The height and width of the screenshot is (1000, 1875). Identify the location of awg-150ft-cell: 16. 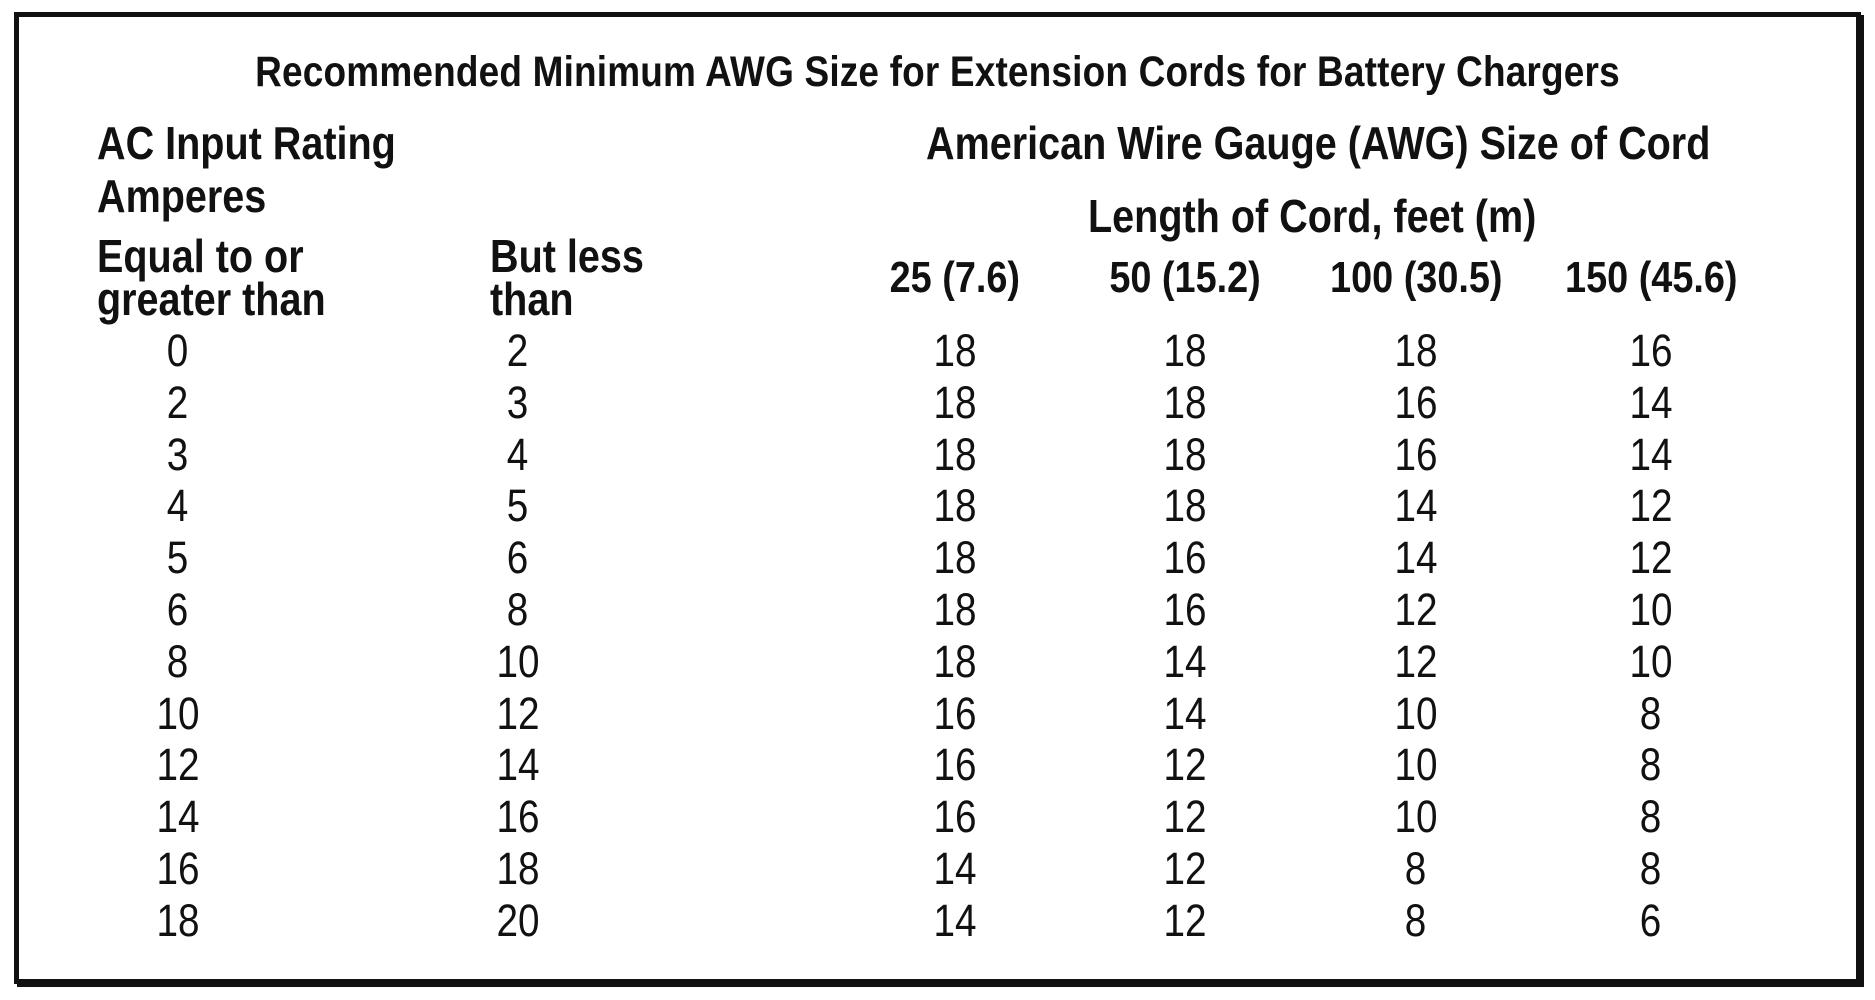
(1651, 350).